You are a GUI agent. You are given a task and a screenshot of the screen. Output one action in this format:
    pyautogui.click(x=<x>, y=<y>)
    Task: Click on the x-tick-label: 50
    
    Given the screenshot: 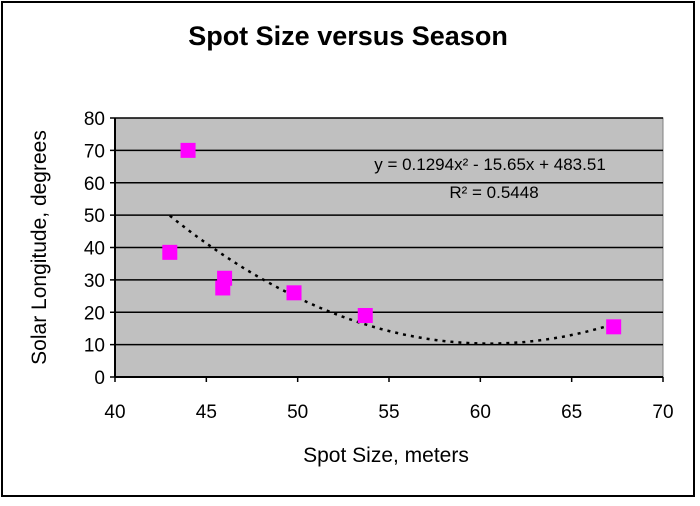 What is the action you would take?
    pyautogui.click(x=297, y=412)
    